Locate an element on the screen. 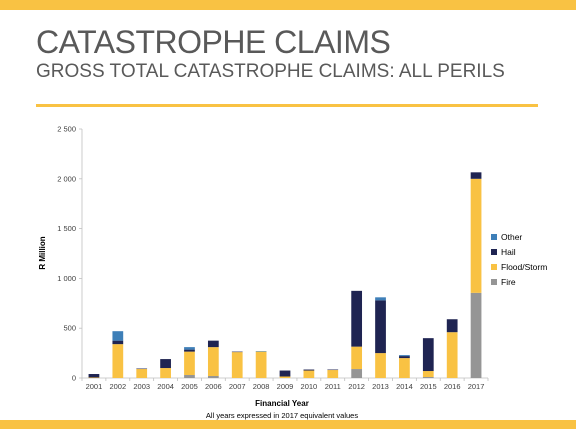  x-tick-label: 2017 is located at coordinates (476, 386).